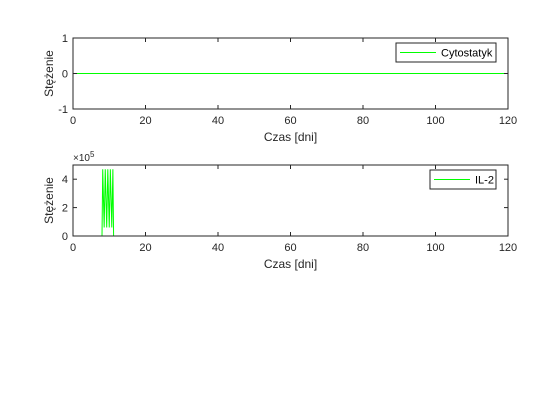 This screenshot has height=420, width=560. What do you see at coordinates (65, 180) in the screenshot?
I see `y-tick-label: 4` at bounding box center [65, 180].